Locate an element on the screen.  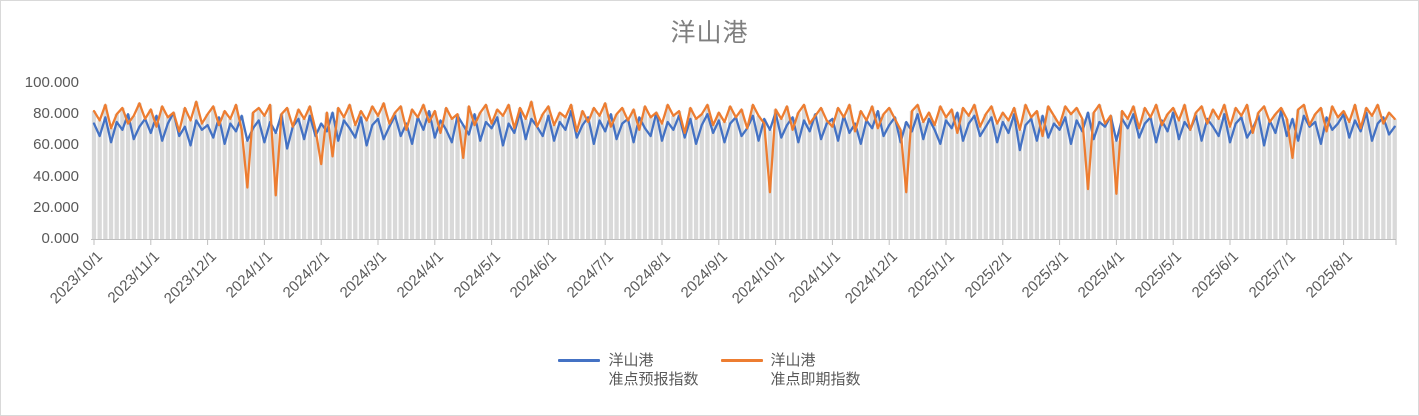
y-tick-label: 20.000 is located at coordinates (56, 207).